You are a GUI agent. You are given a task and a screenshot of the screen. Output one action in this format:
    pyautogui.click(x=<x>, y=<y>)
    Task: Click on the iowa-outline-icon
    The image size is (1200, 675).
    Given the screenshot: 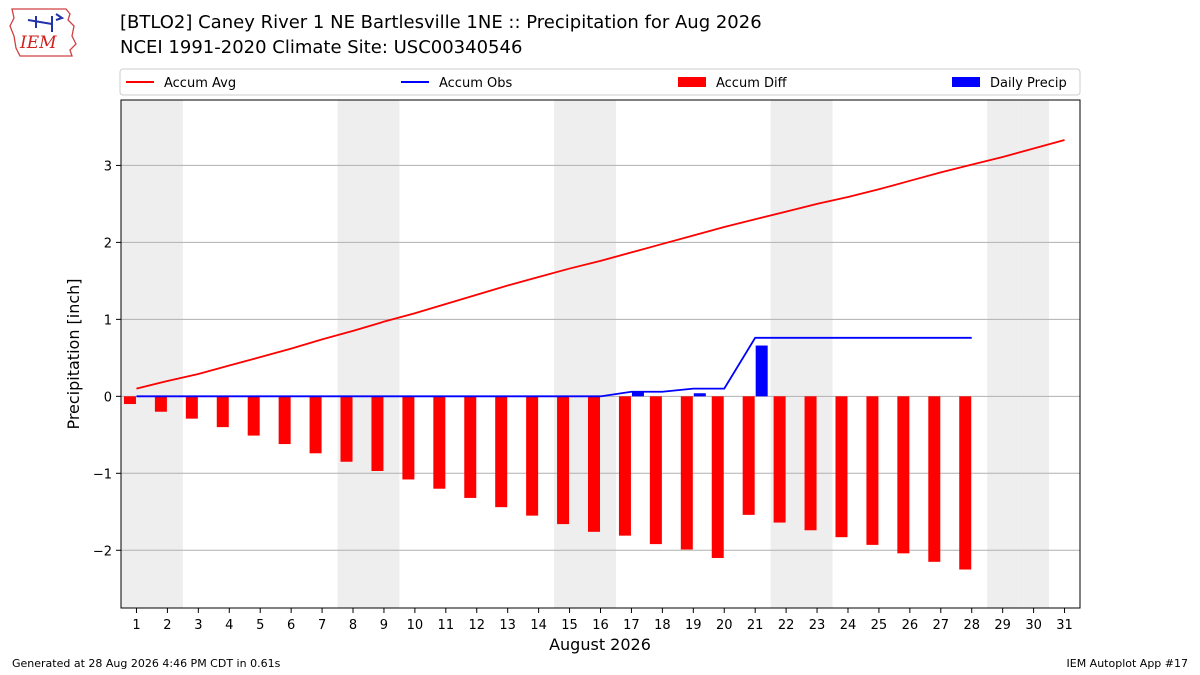 What is the action you would take?
    pyautogui.click(x=43, y=32)
    